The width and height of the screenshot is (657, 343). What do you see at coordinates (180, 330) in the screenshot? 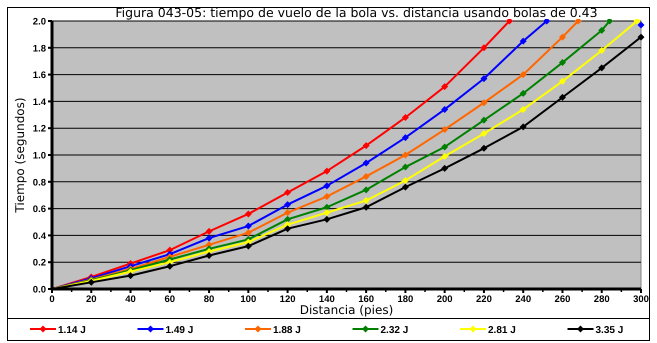
I see `legend-label: 1.49 J` at bounding box center [180, 330].